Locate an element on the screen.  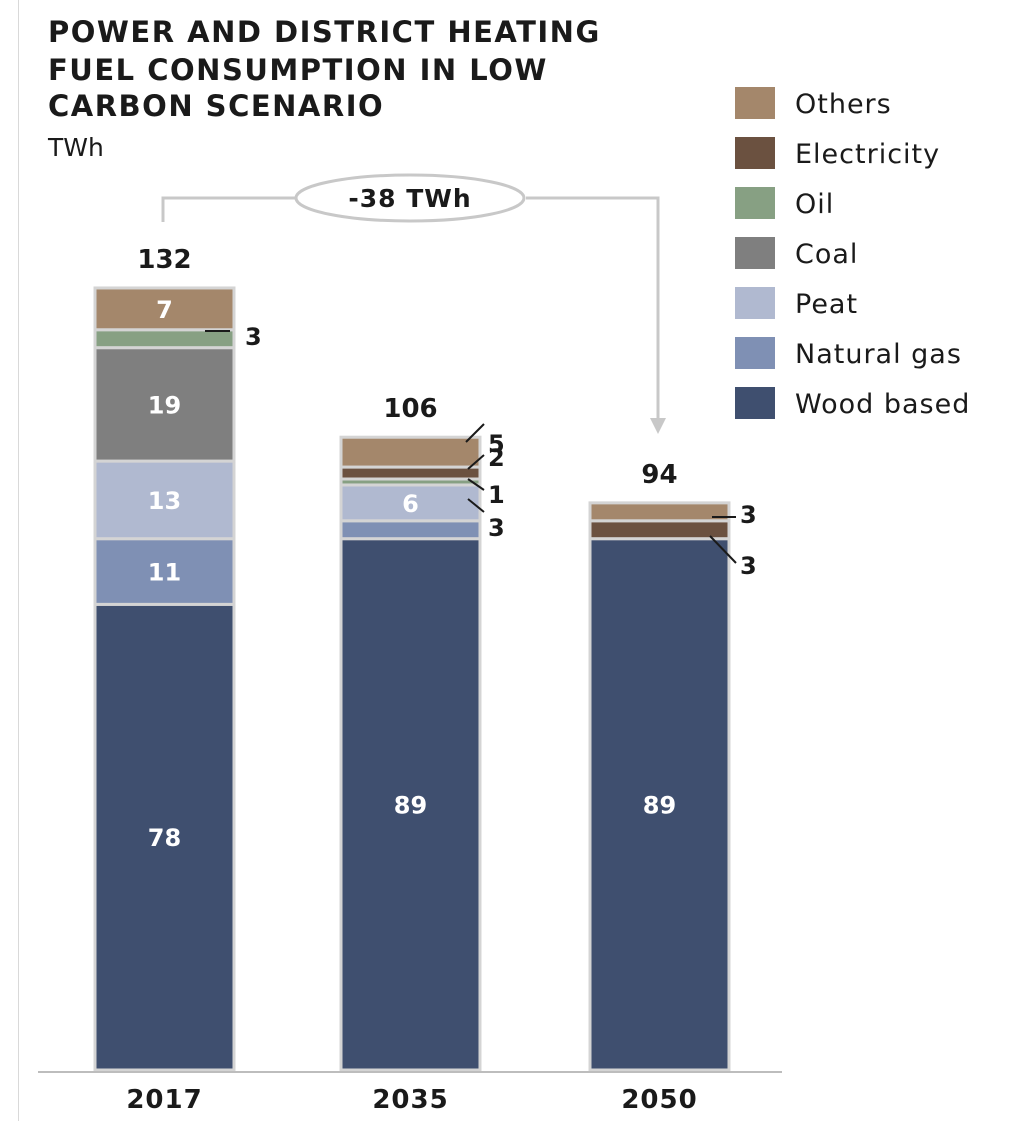
bar-2017-others is located at coordinates (164, 309).